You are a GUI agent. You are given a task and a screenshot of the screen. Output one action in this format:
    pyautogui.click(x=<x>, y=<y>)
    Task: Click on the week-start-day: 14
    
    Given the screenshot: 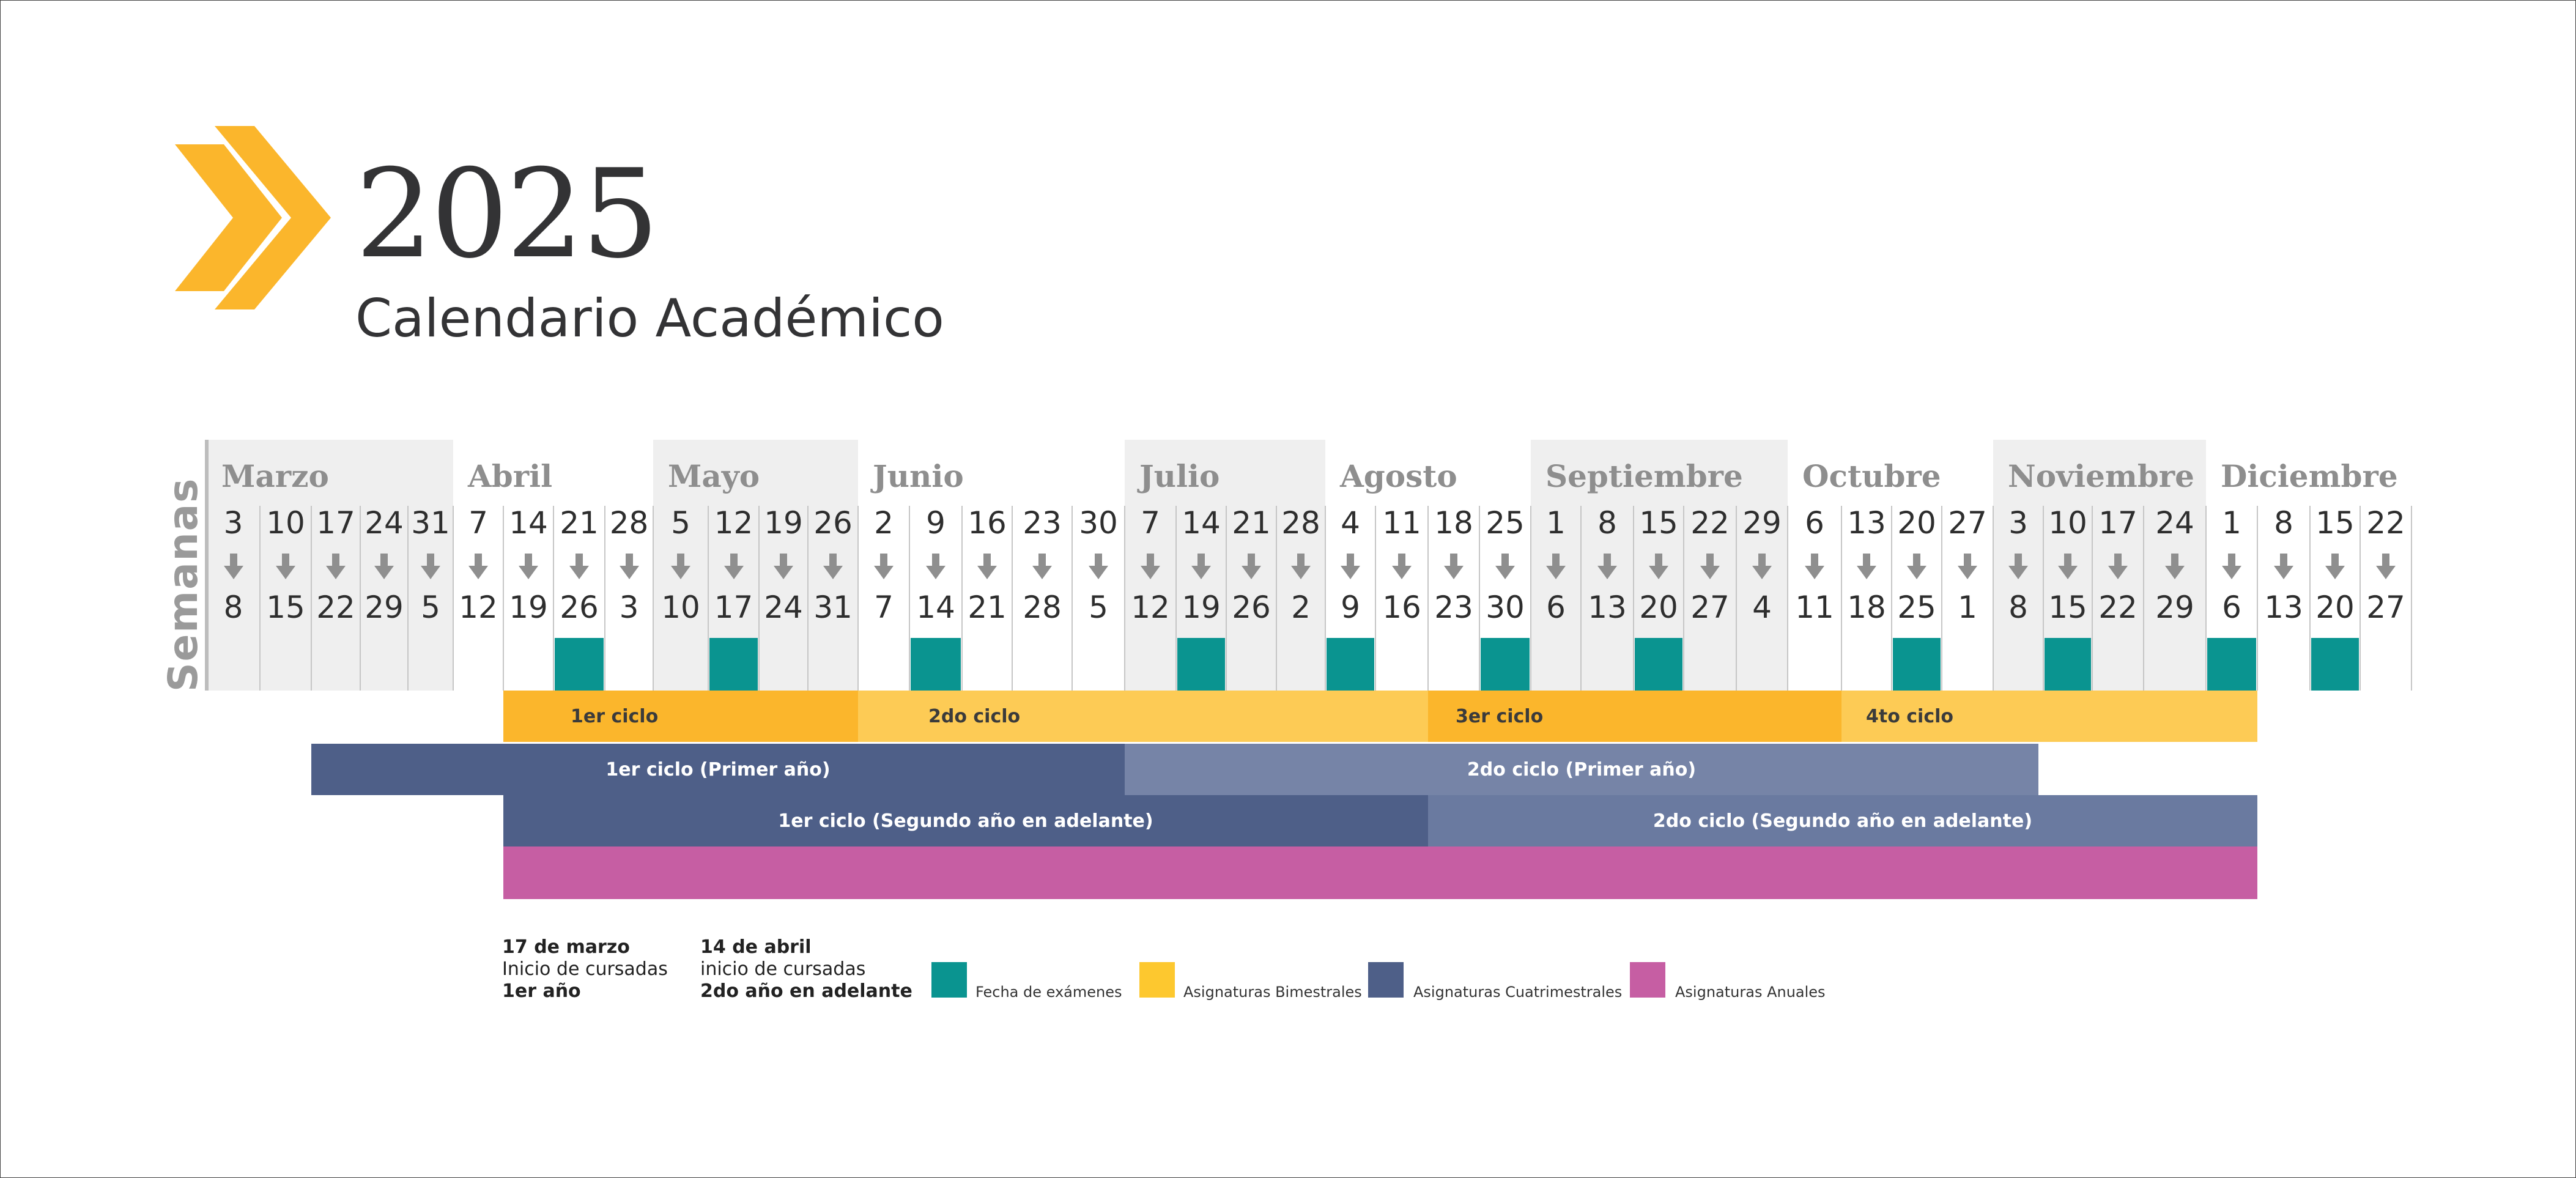 What is the action you would take?
    pyautogui.click(x=1201, y=523)
    